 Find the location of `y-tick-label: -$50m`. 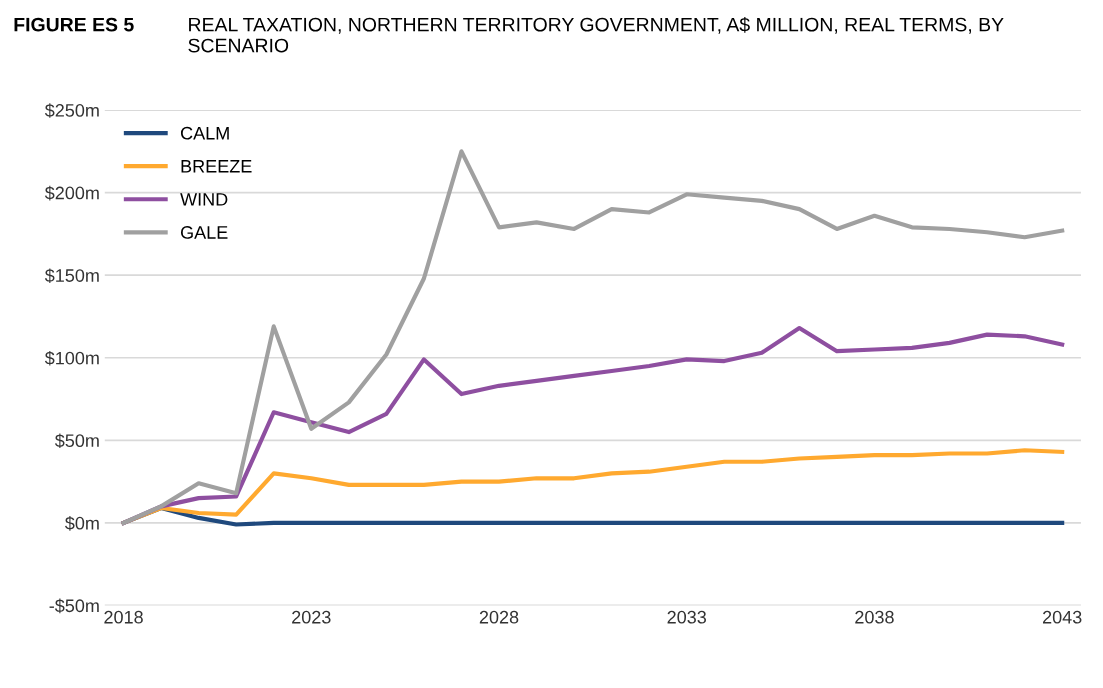

y-tick-label: -$50m is located at coordinates (74, 606).